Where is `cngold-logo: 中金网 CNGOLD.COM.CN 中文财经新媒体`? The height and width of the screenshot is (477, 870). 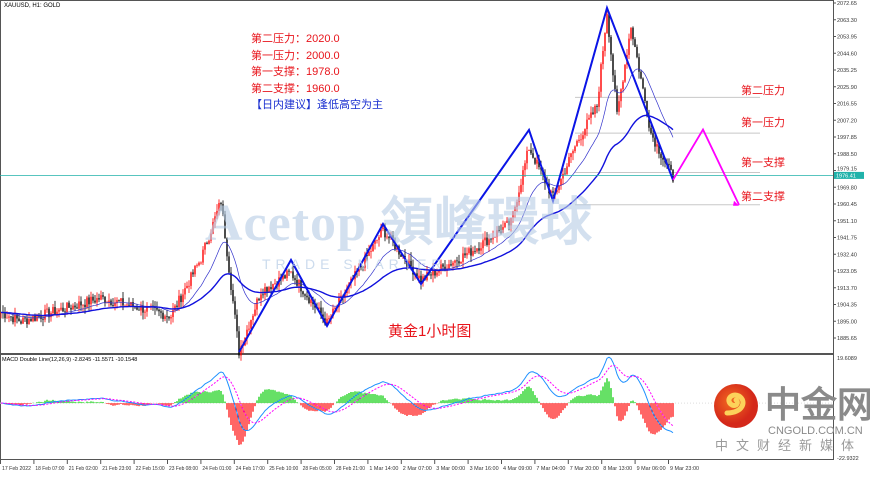
cngold-logo: 中金网 CNGOLD.COM.CN 中文财经新媒体 is located at coordinates (791, 418).